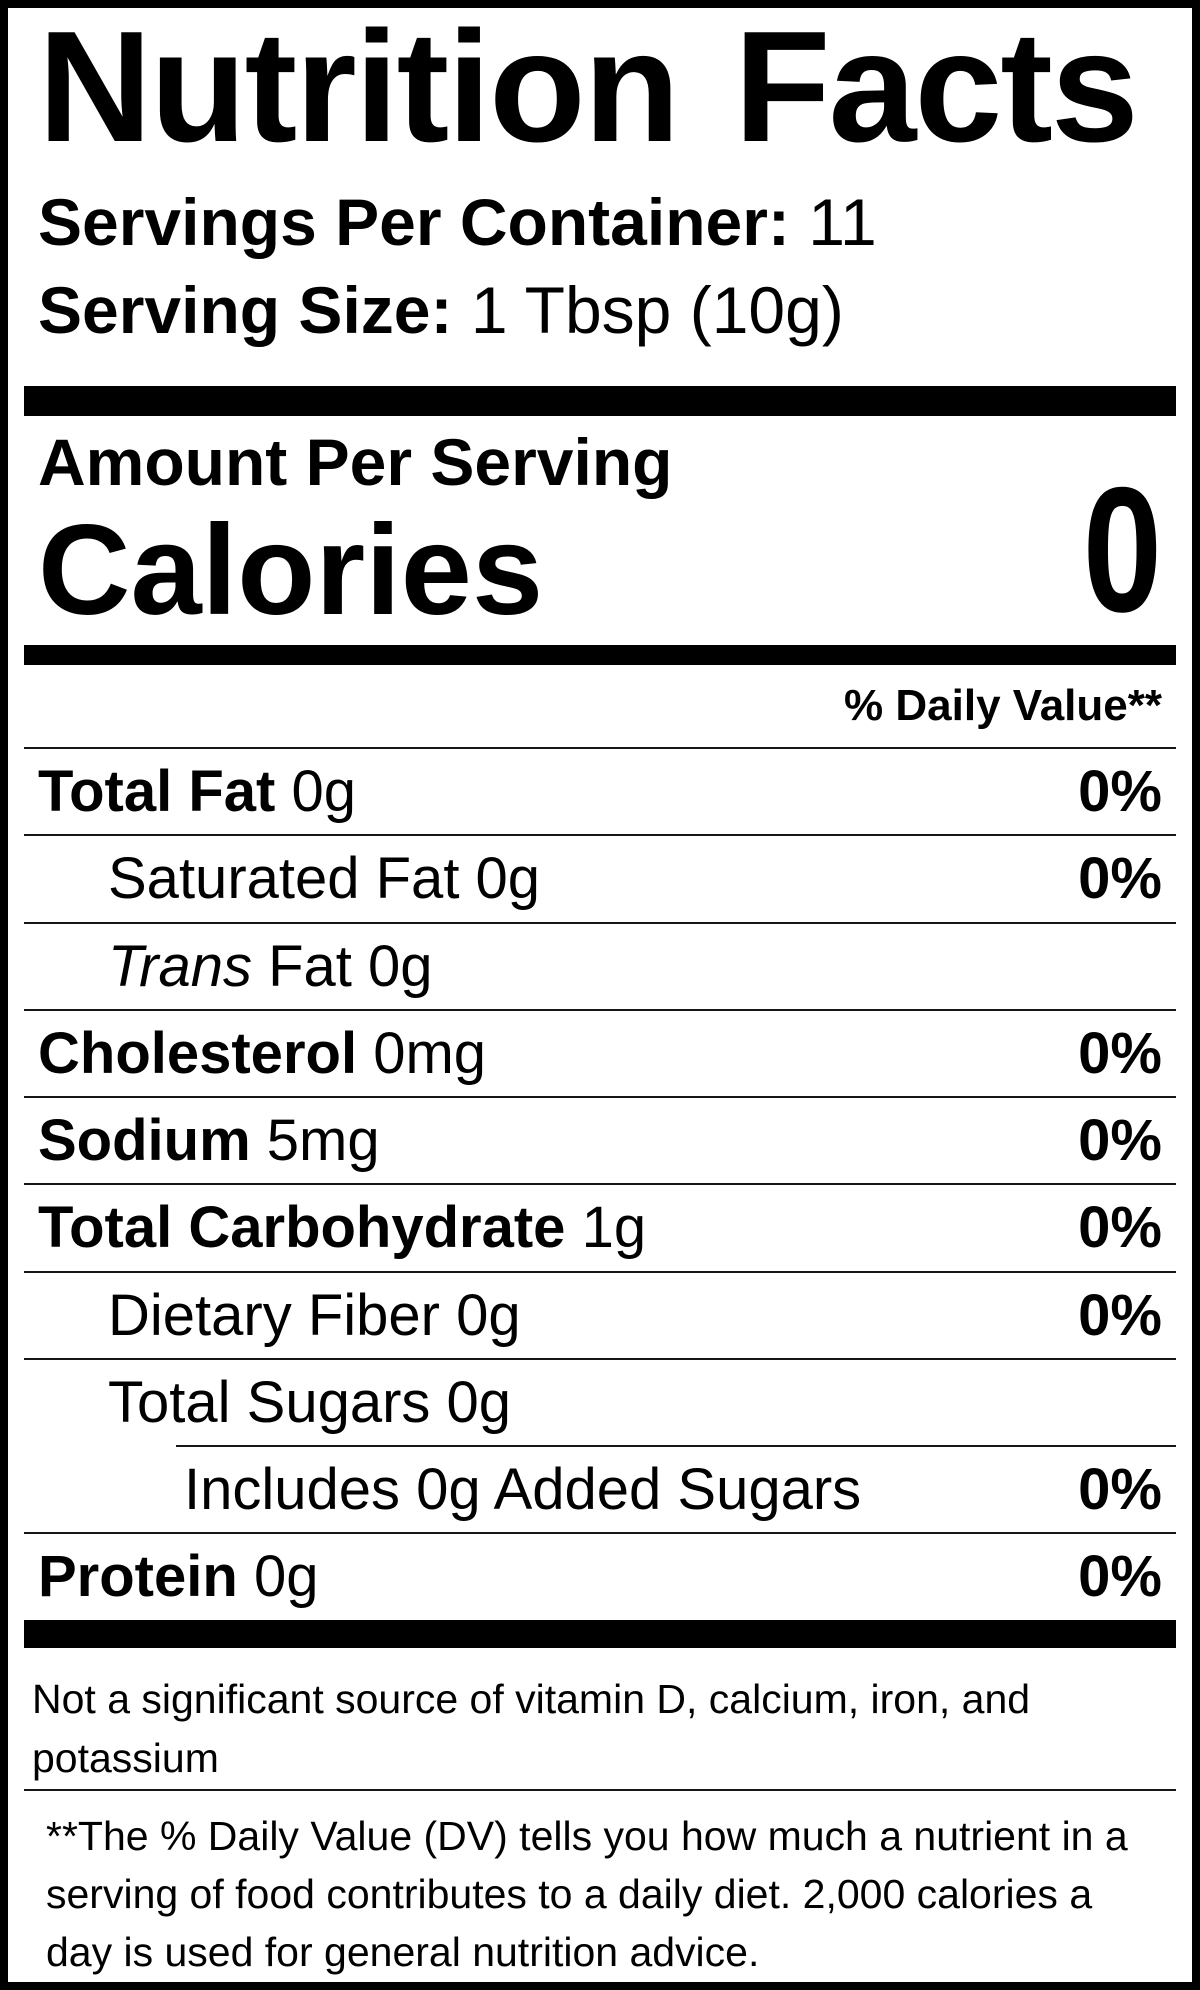 This screenshot has width=1200, height=1990. What do you see at coordinates (310, 1402) in the screenshot?
I see `nutrient-name: Total Sugars 0g` at bounding box center [310, 1402].